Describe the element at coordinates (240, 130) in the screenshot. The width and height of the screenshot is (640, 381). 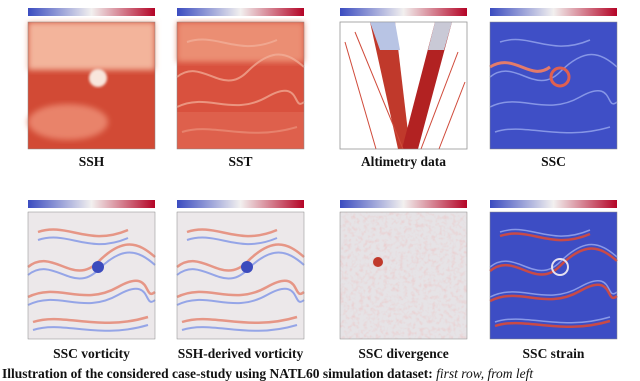
I see `map-bottom` at that location.